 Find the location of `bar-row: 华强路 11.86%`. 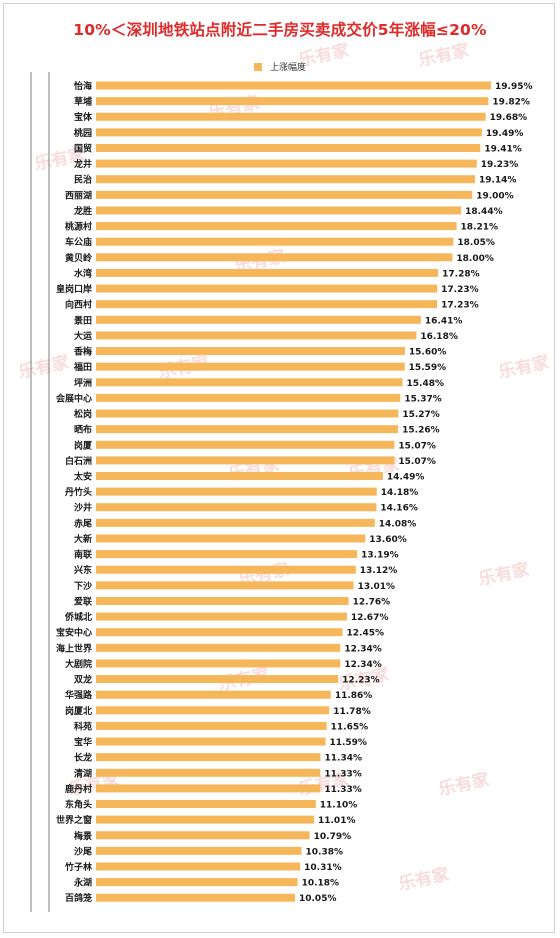

bar-row: 华强路 11.86% is located at coordinates (218, 695).